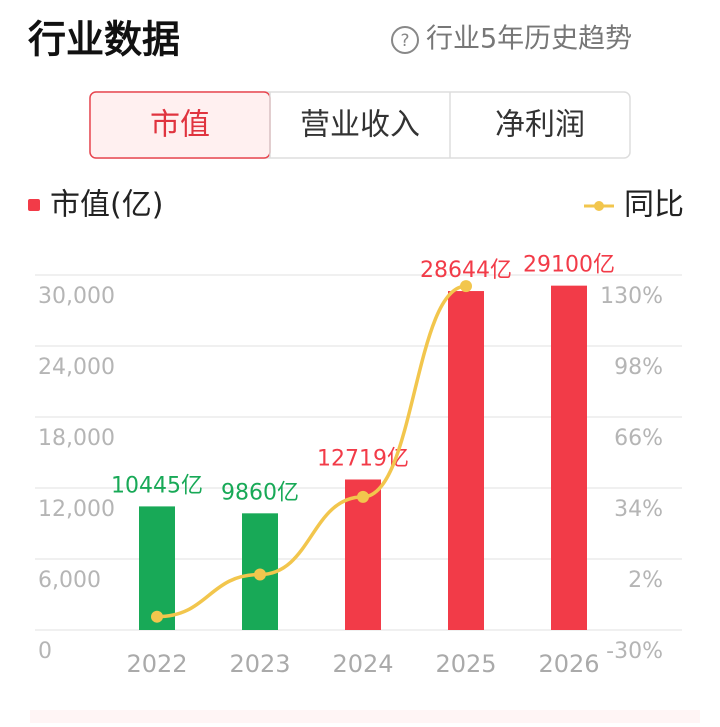 This screenshot has width=720, height=727. What do you see at coordinates (259, 664) in the screenshot?
I see `x-tick-label: 2023` at bounding box center [259, 664].